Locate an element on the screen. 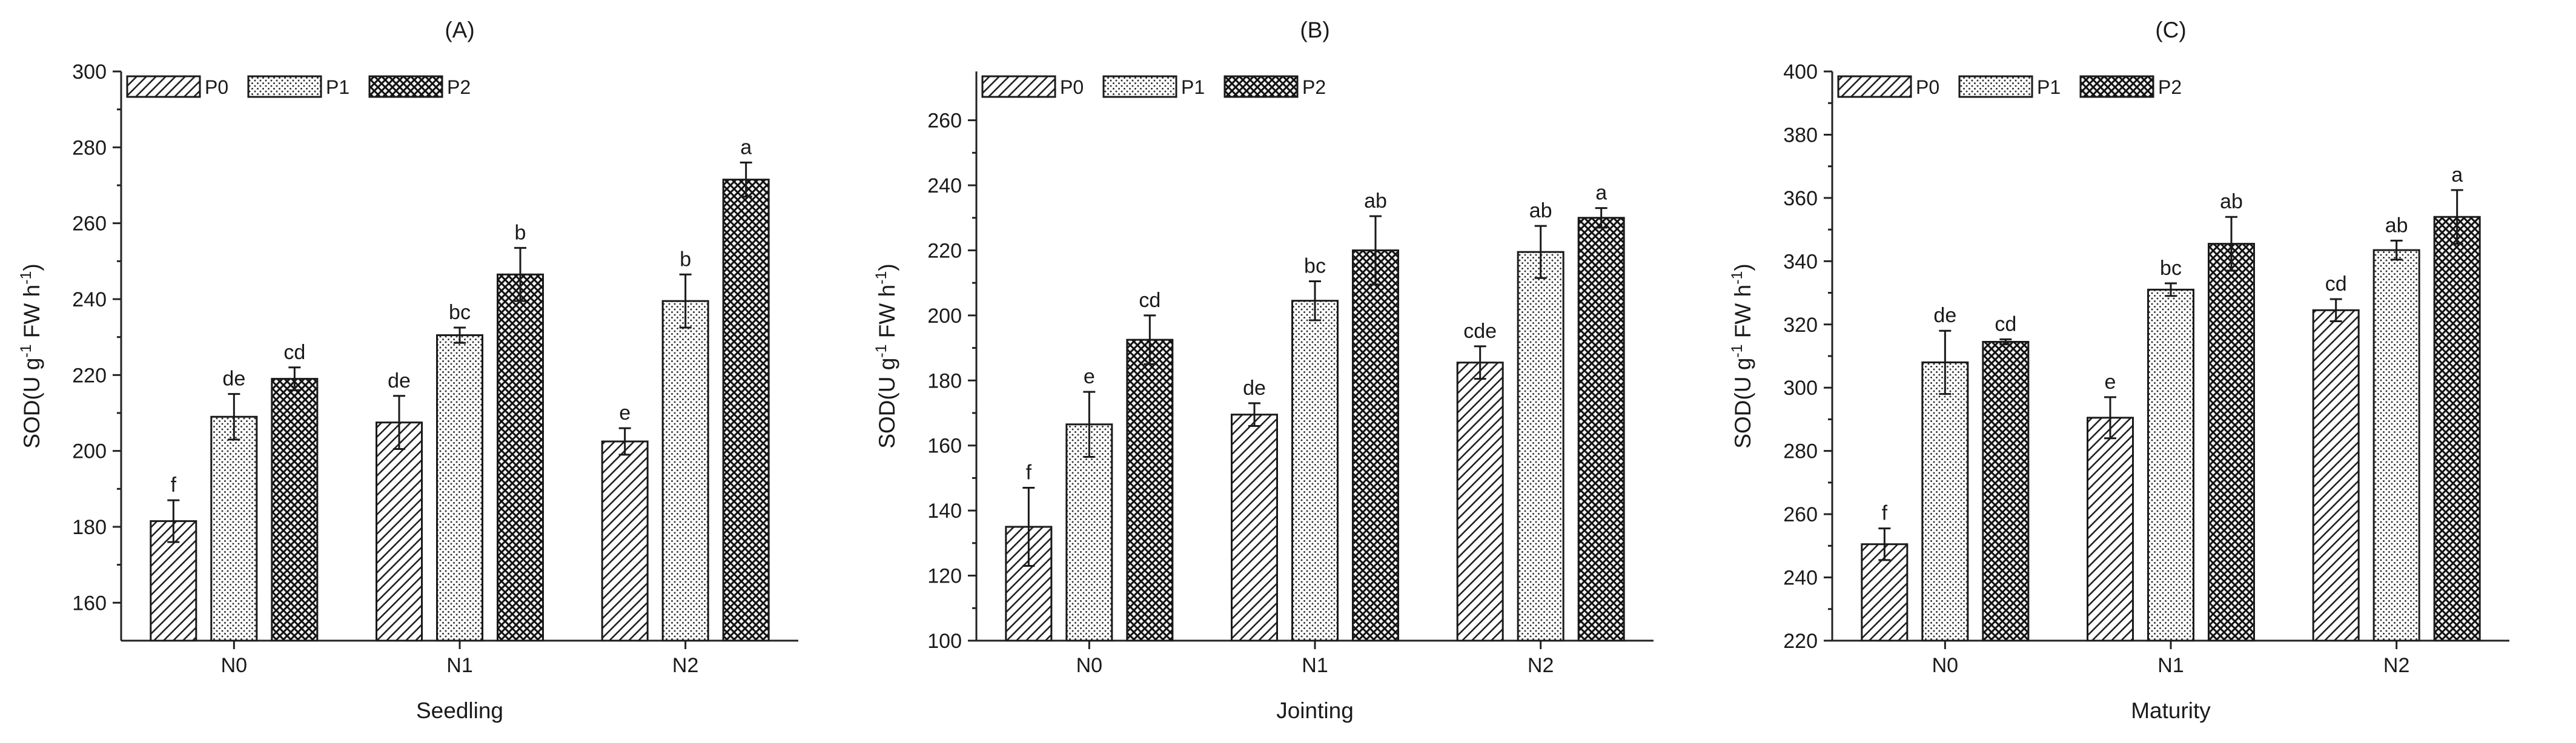  y-tick-label: 200 is located at coordinates (944, 316).